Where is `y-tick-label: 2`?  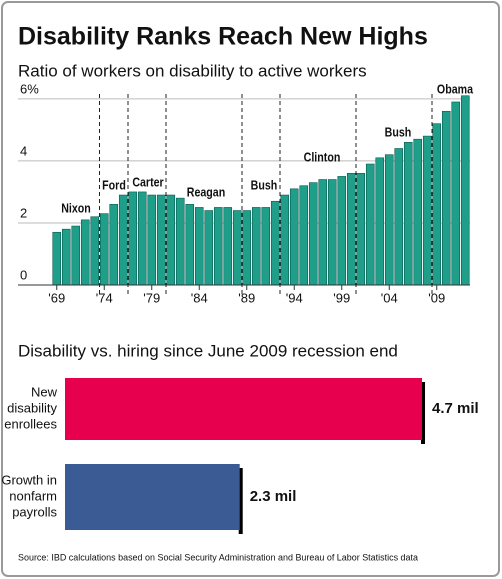
y-tick-label: 2 is located at coordinates (23, 212).